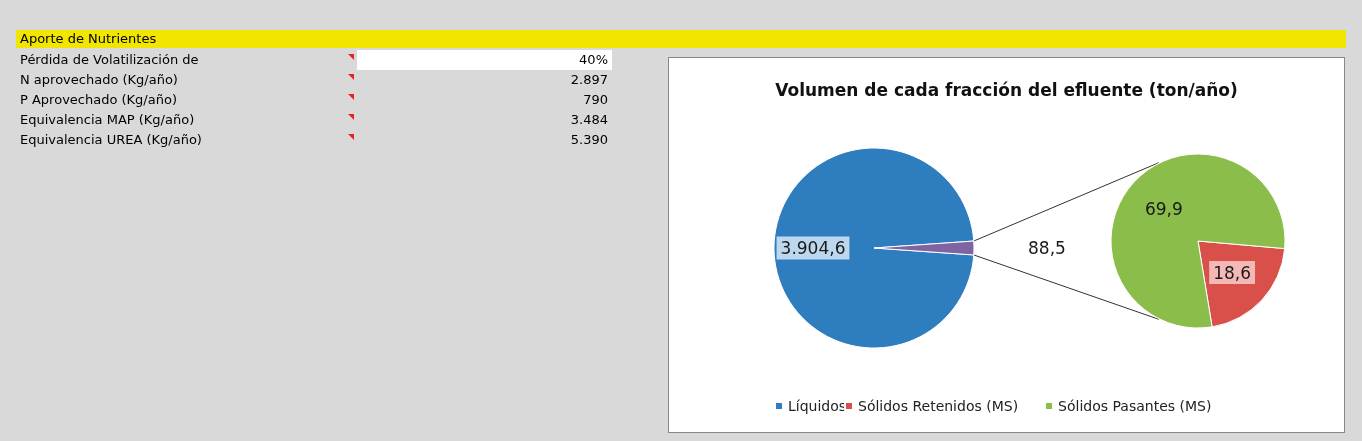 Image resolution: width=1362 pixels, height=441 pixels. Describe the element at coordinates (1006, 89) in the screenshot. I see `chart-title: Volumen de cada fracción del efluente (ton/año)` at that location.